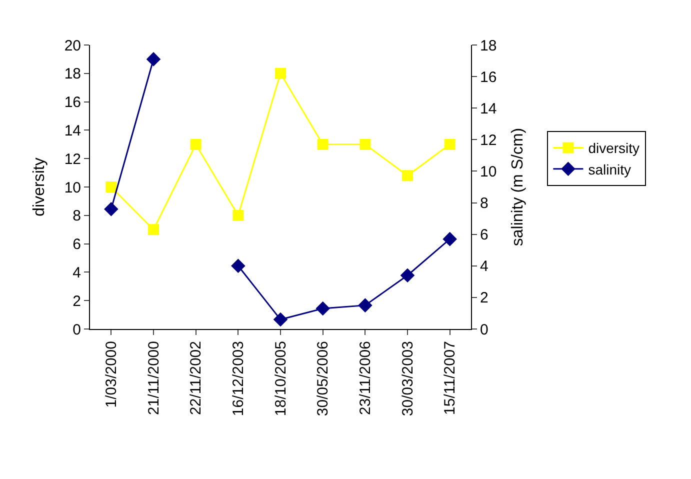 This screenshot has width=691, height=479. What do you see at coordinates (488, 77) in the screenshot?
I see `y2-tick-label: 16` at bounding box center [488, 77].